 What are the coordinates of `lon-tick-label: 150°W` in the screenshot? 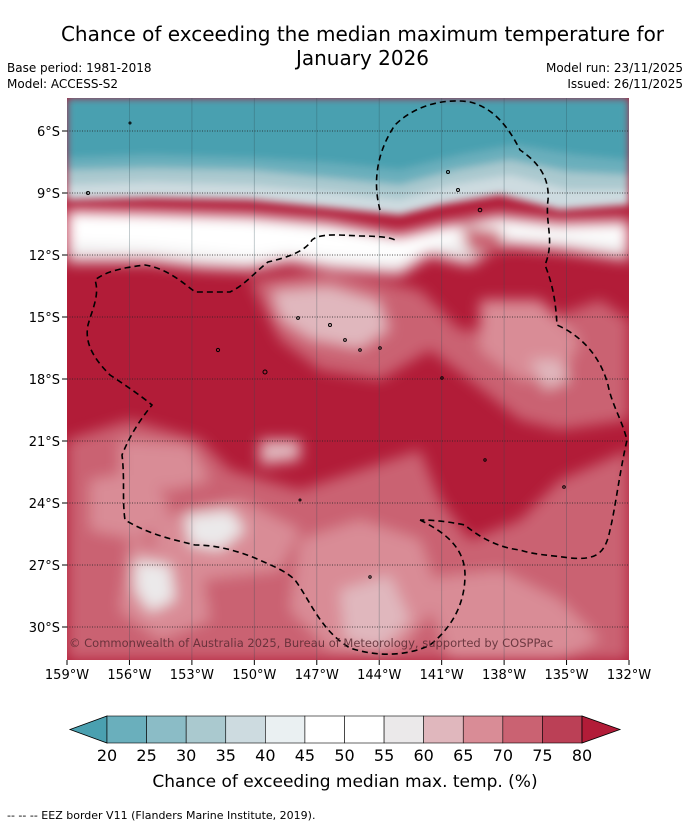 It's located at (254, 675).